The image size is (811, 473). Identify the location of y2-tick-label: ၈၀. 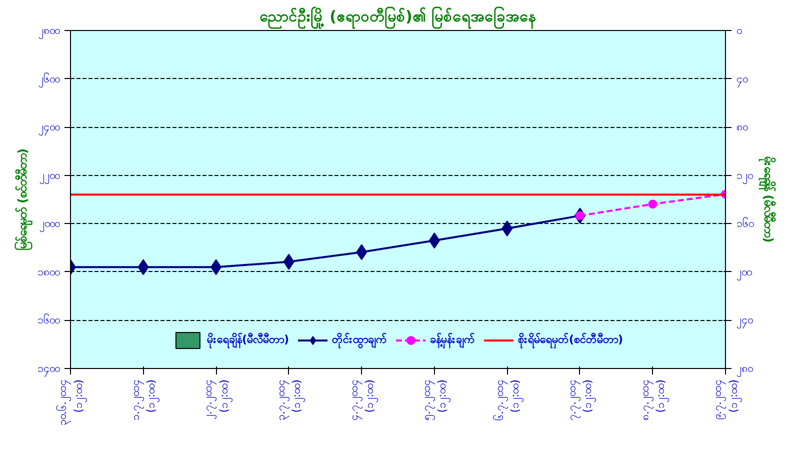
(742, 127).